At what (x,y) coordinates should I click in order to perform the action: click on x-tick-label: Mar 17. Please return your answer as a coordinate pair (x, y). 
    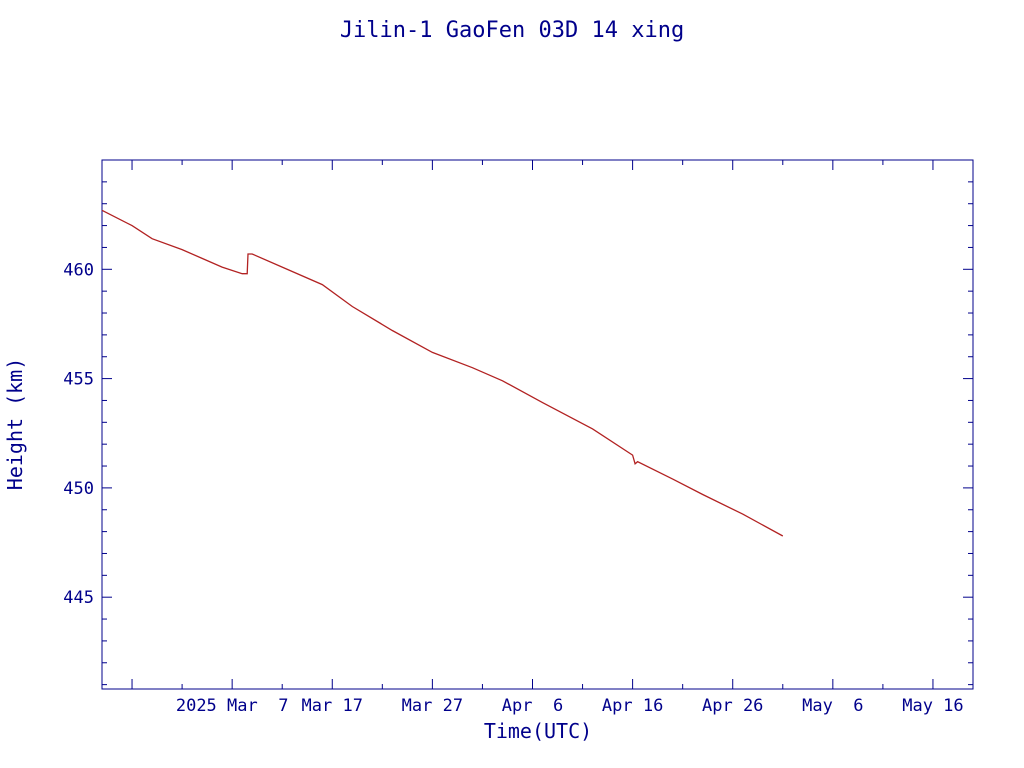
    Looking at the image, I should click on (332, 706).